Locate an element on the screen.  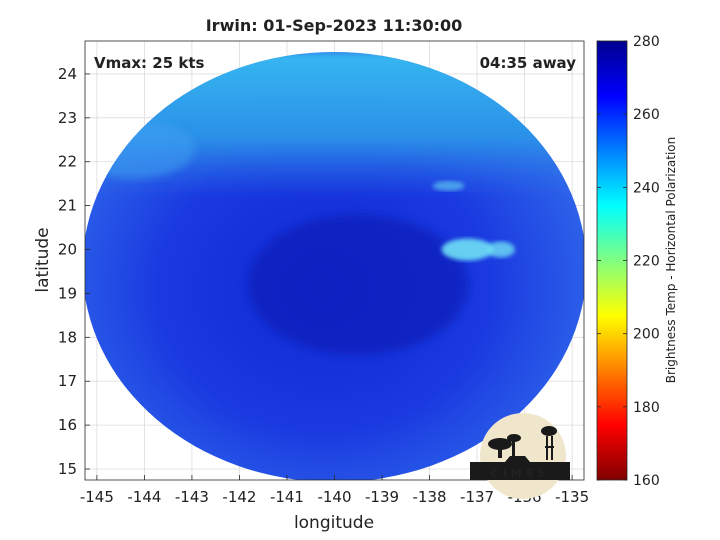
colorbar-tick-label: 220 is located at coordinates (646, 262).